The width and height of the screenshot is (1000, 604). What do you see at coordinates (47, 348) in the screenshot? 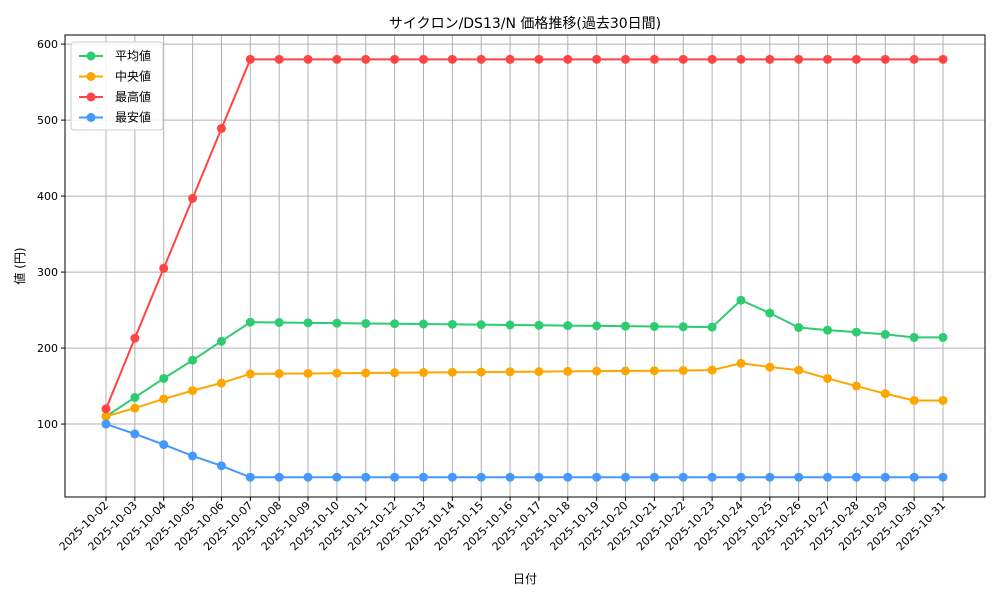
I see `y-tick-label: 200` at bounding box center [47, 348].